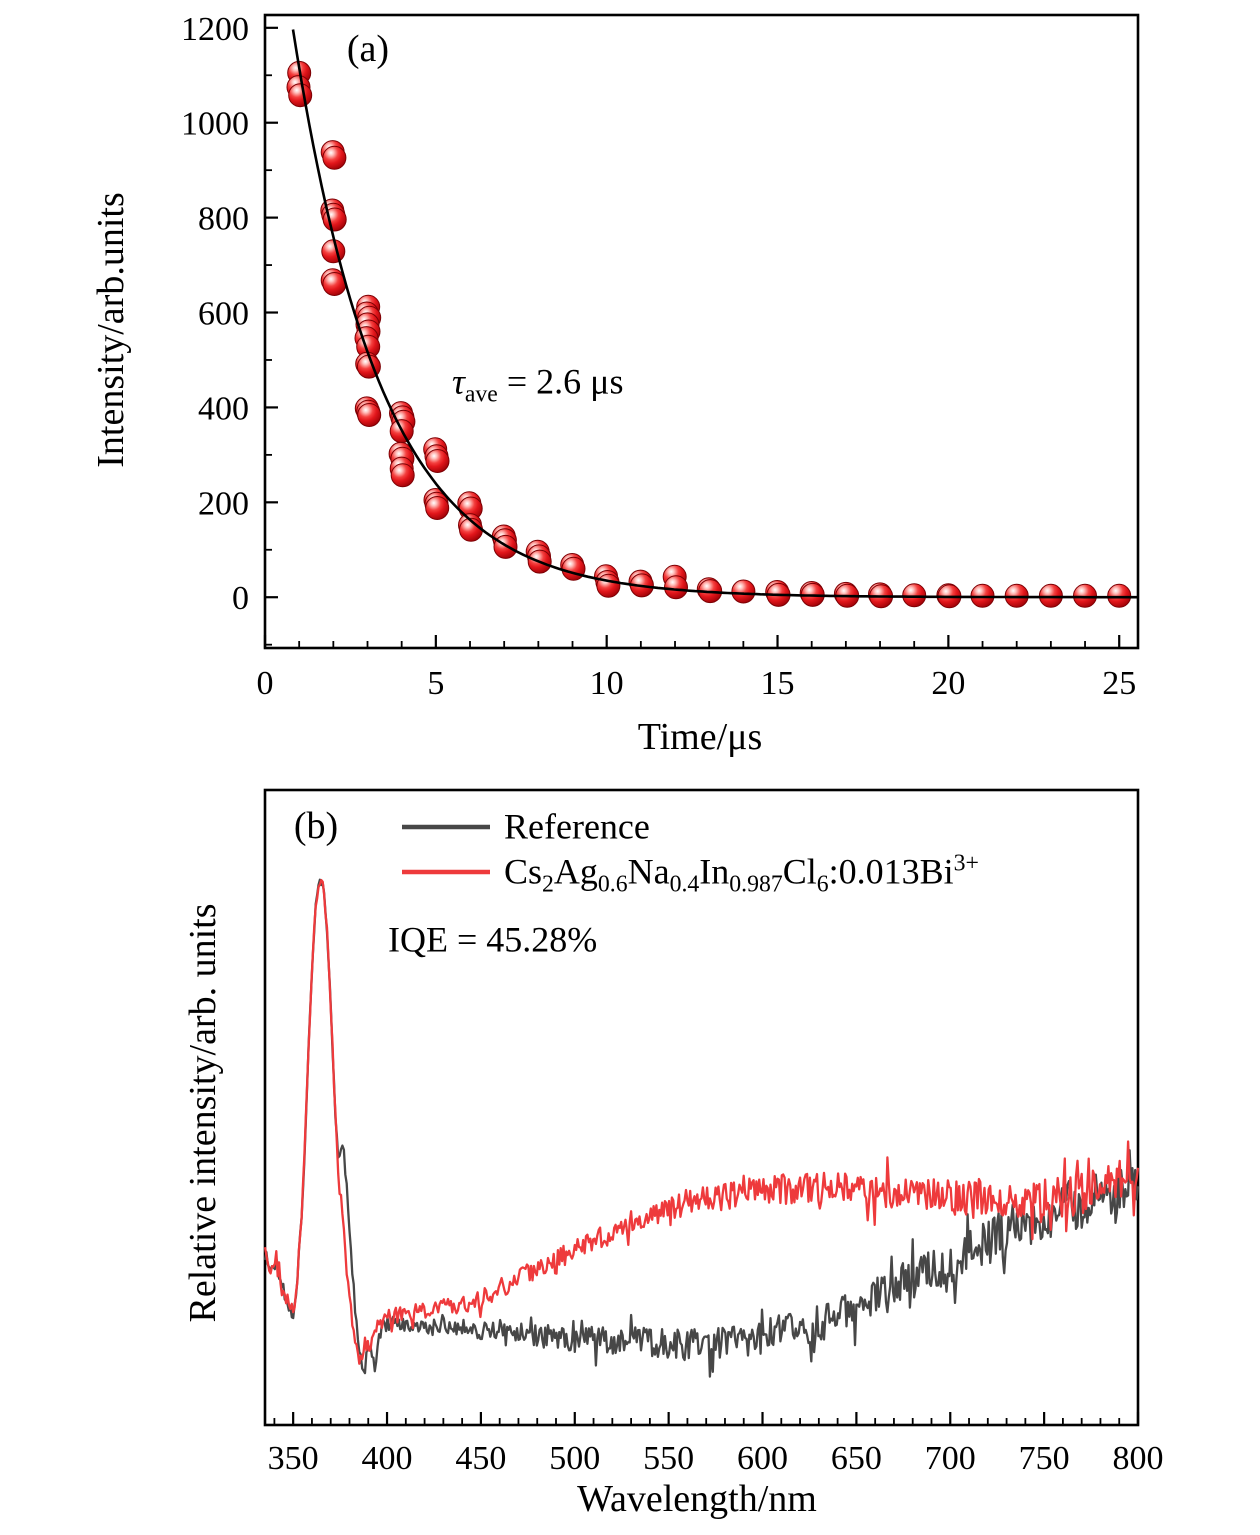  I want to click on svg-text: 20, so click(948, 683).